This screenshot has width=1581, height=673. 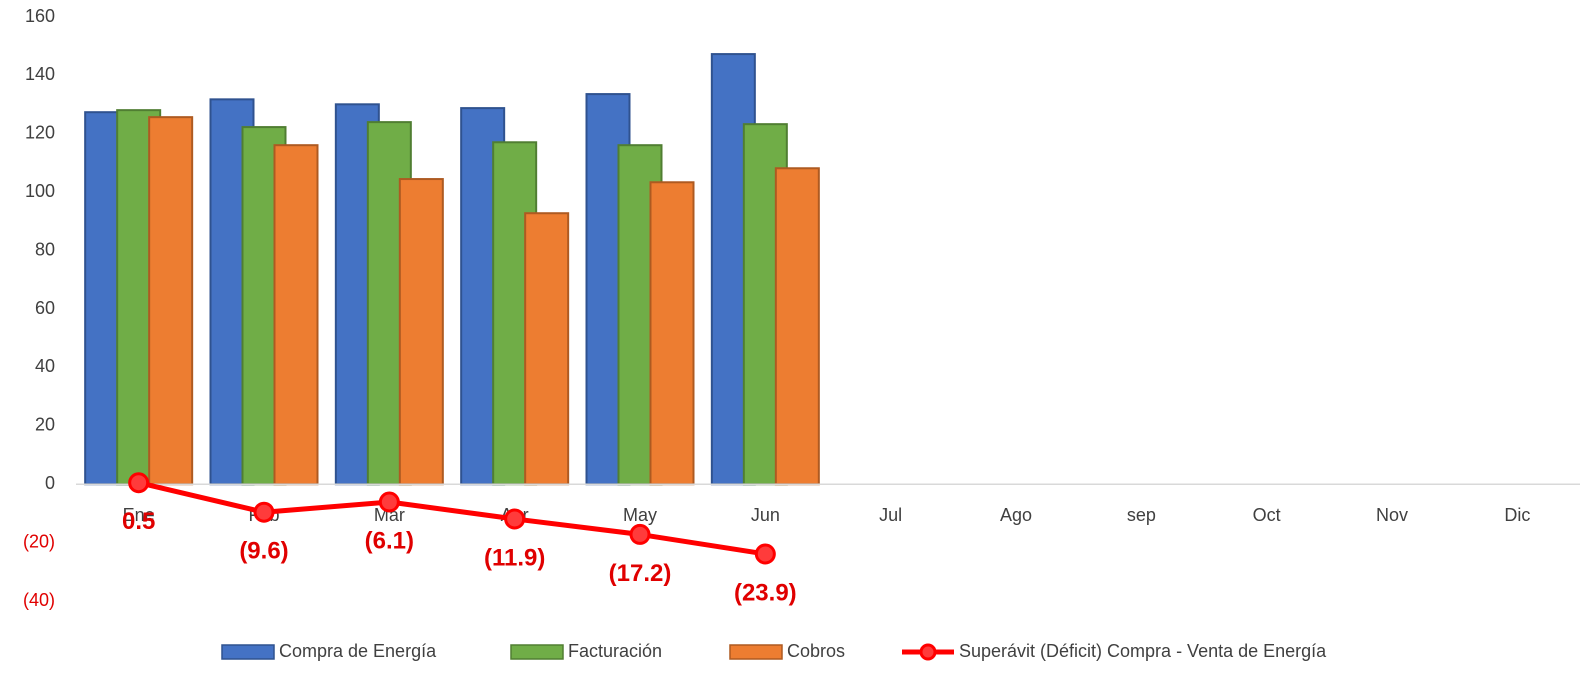 I want to click on x-tick-label: Oct, so click(x=1267, y=515).